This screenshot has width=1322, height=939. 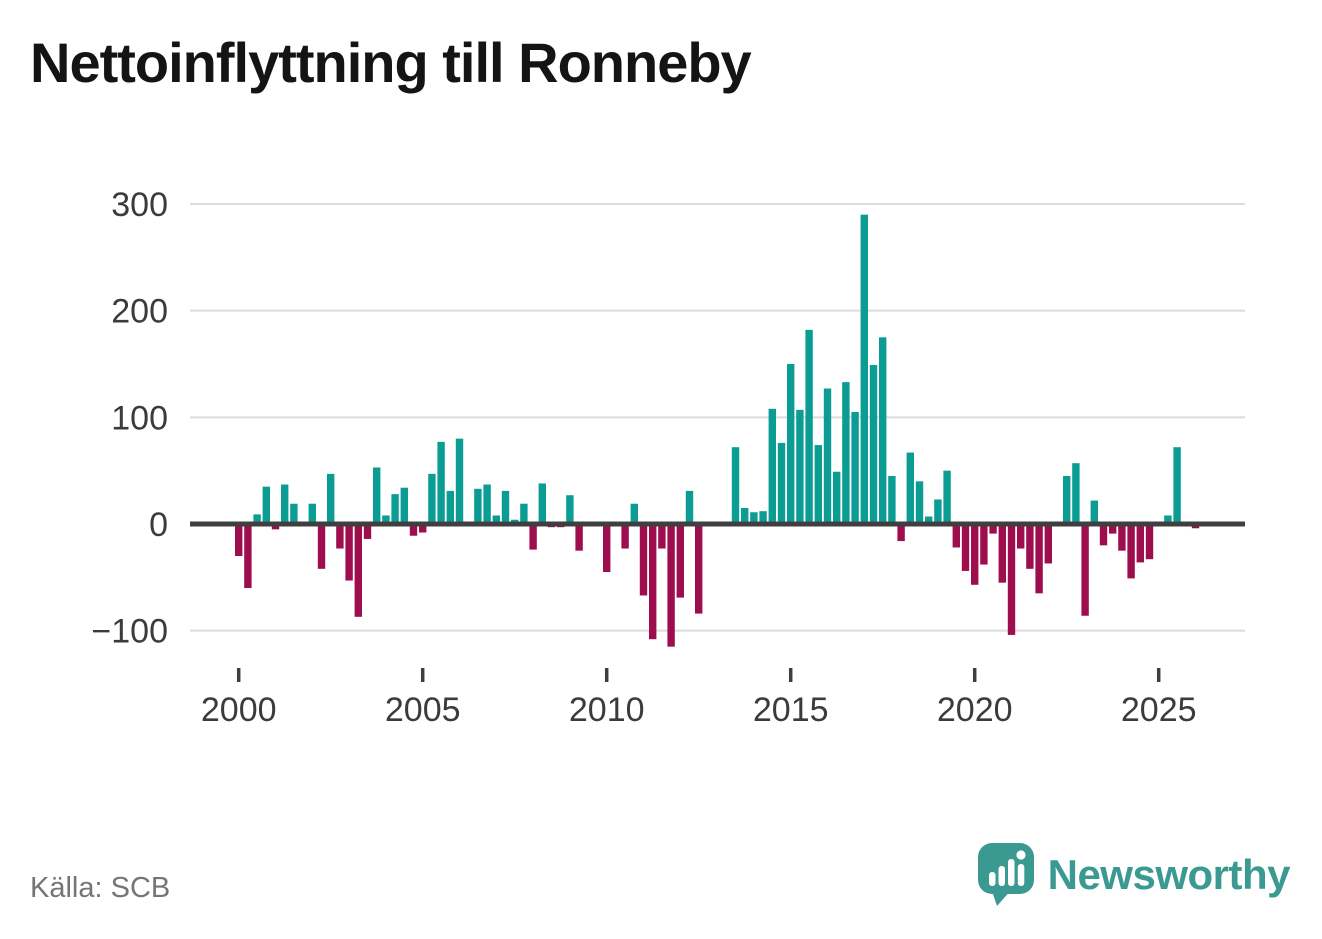 I want to click on bar-q63, so click(x=818, y=484).